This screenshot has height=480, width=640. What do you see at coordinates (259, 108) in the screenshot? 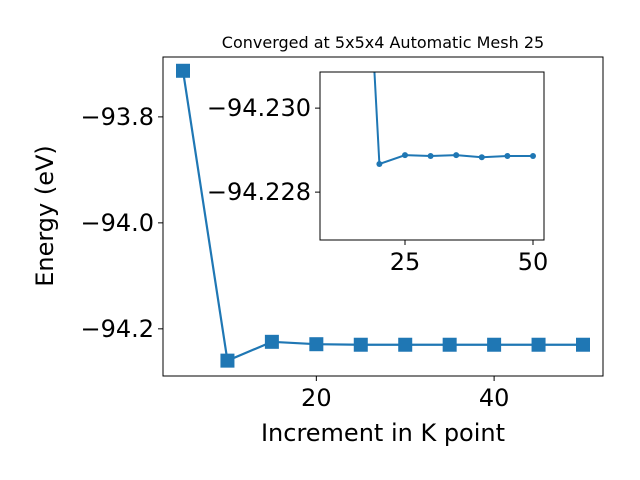
I see `y-tick-label: −94.230` at bounding box center [259, 108].